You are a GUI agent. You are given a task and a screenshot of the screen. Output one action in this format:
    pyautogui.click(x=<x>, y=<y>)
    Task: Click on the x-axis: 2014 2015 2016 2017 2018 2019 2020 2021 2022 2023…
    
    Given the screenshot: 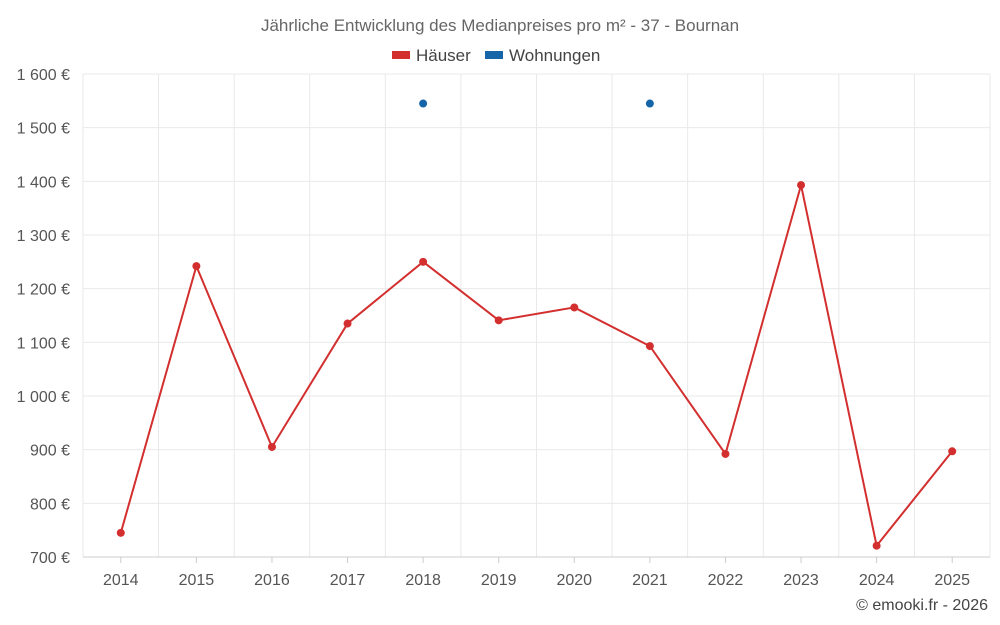 What is the action you would take?
    pyautogui.click(x=536, y=572)
    